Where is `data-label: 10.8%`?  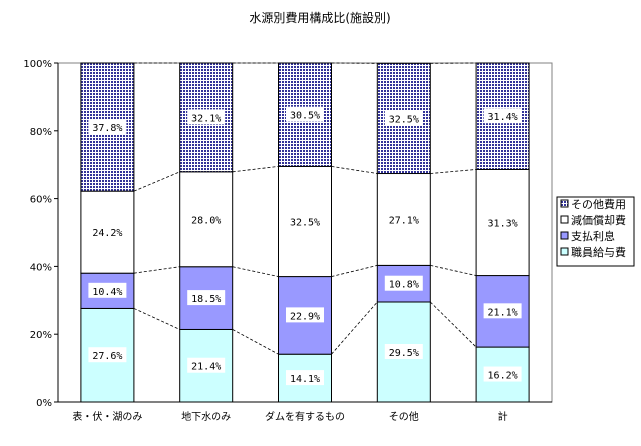
data-label: 10.8% is located at coordinates (404, 285).